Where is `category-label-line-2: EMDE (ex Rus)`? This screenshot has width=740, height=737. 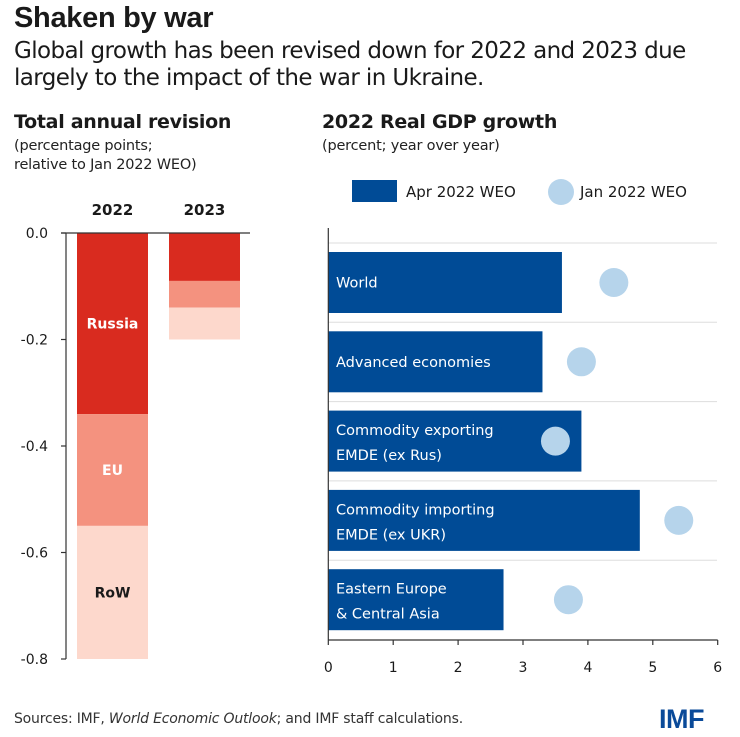 category-label-line-2: EMDE (ex Rus) is located at coordinates (389, 456).